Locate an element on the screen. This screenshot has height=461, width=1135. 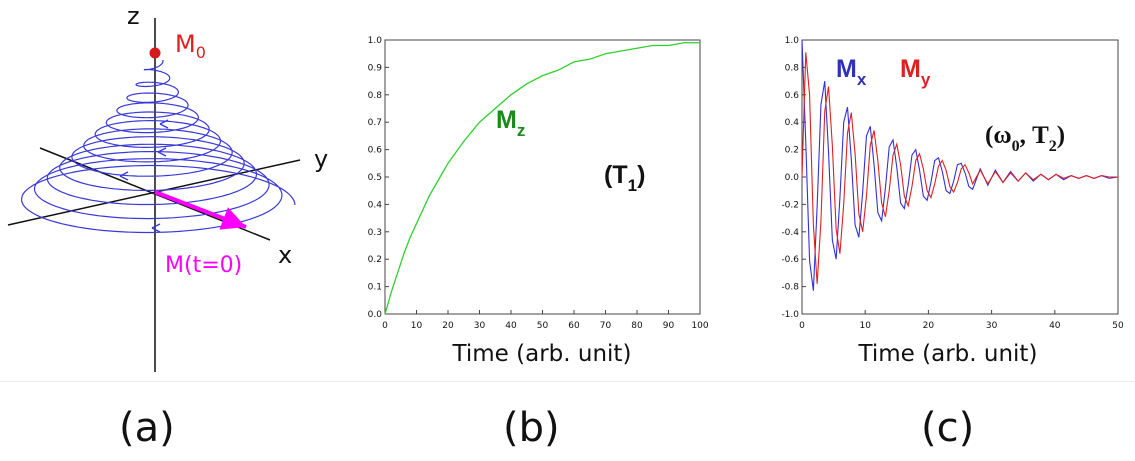
spiral-direction-arrows is located at coordinates (144, 176).